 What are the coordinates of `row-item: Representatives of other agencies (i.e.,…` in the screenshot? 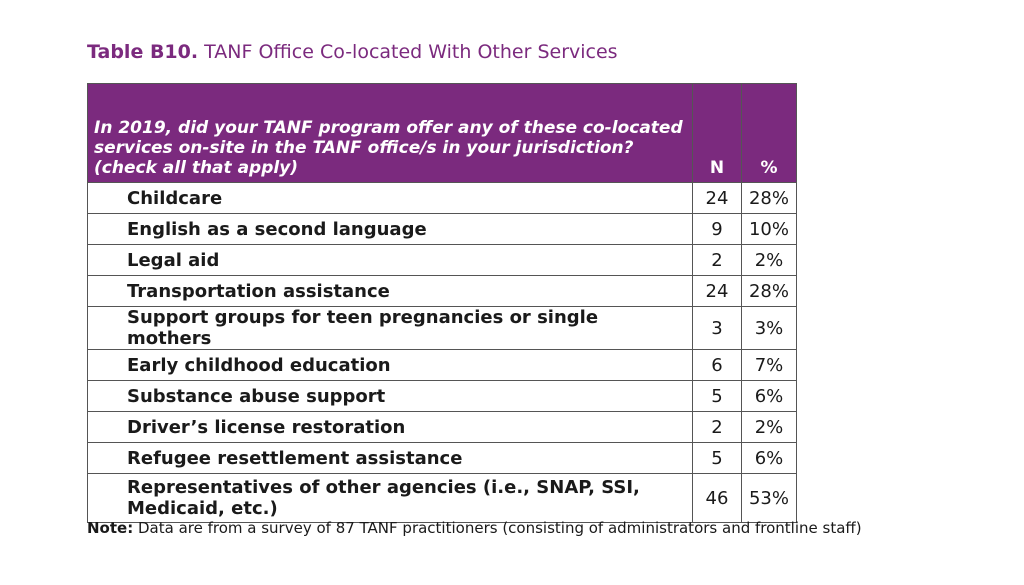 It's located at (390, 498).